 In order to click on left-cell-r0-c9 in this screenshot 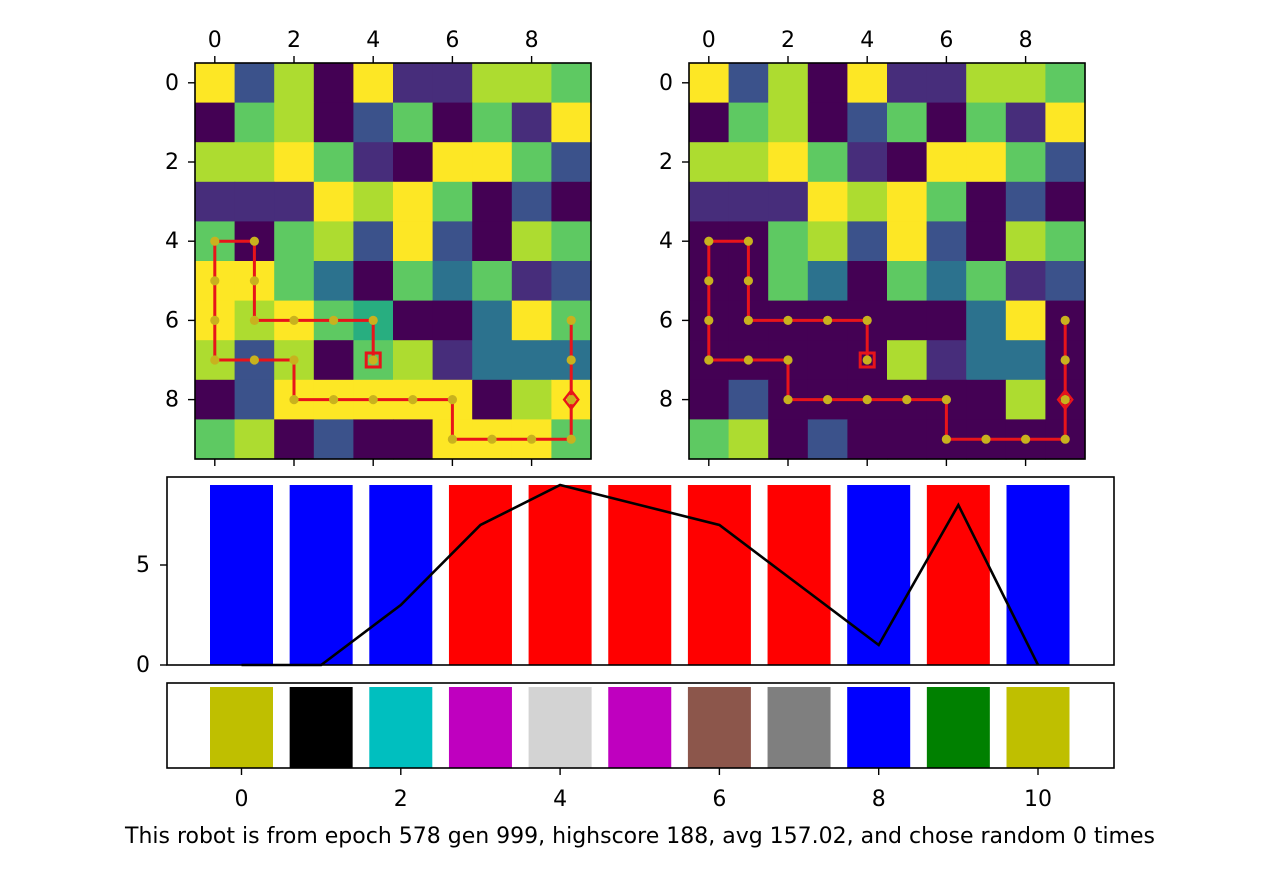, I will do `click(571, 83)`.